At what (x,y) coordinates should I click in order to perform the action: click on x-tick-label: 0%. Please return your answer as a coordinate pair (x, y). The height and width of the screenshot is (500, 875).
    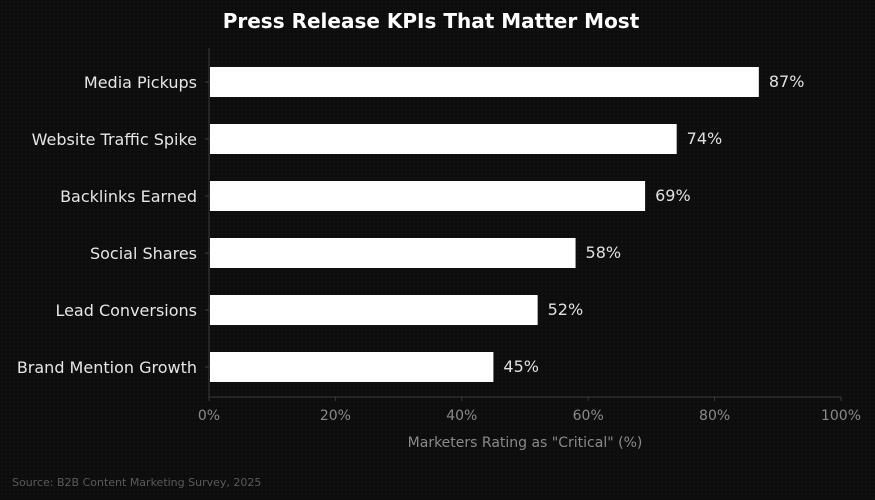
    Looking at the image, I should click on (209, 416).